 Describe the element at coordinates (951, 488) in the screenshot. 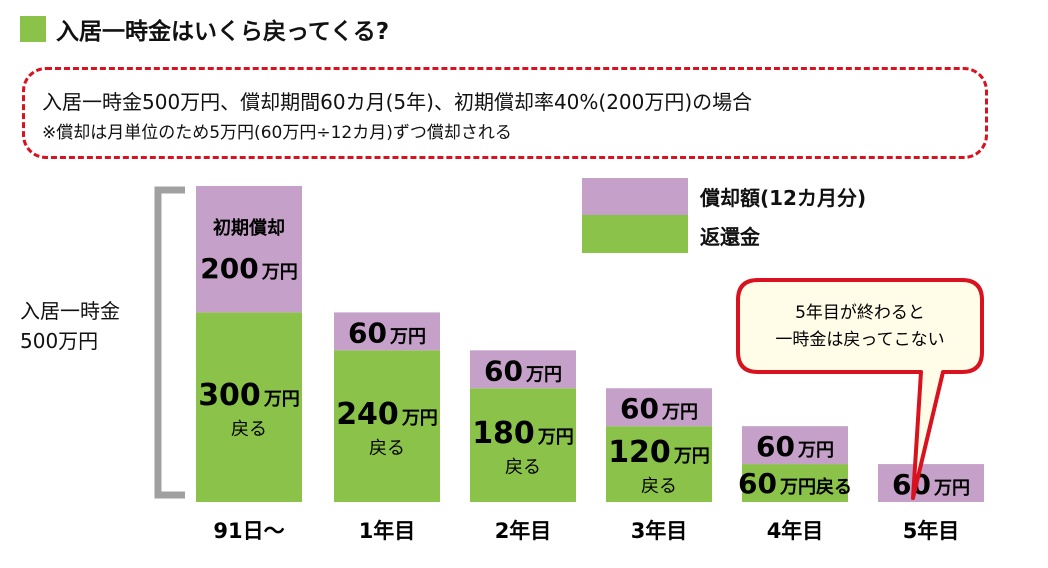

I see `bar-amortized-5-unit: 万円` at that location.